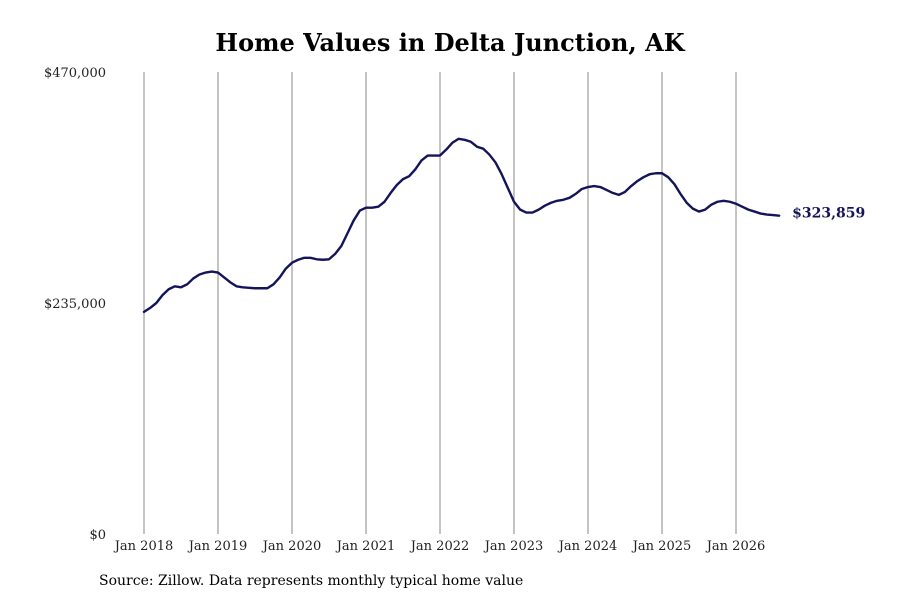  I want to click on x-tick-label: Jan 2022, so click(439, 546).